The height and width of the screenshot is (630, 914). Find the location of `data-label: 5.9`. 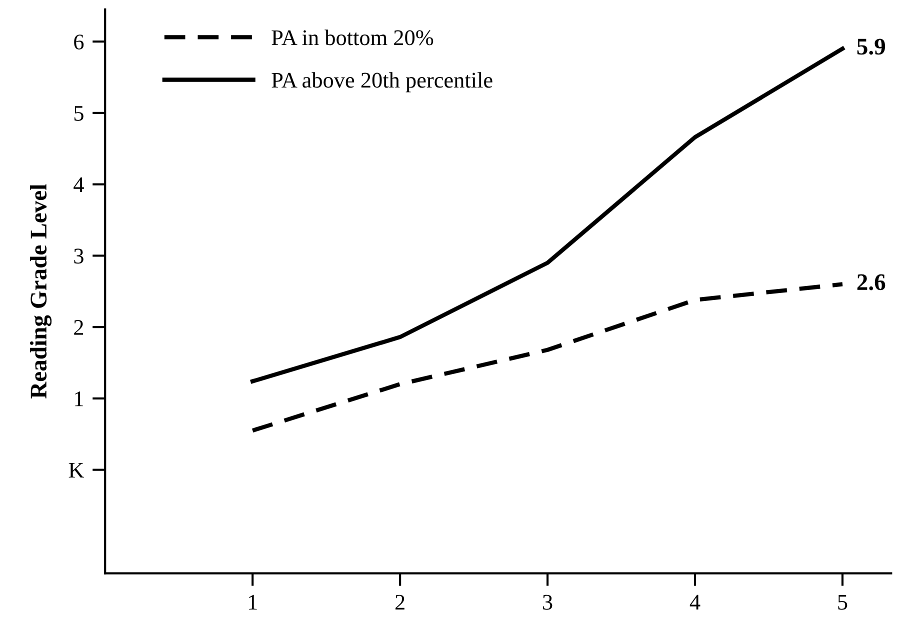

data-label: 5.9 is located at coordinates (871, 46).